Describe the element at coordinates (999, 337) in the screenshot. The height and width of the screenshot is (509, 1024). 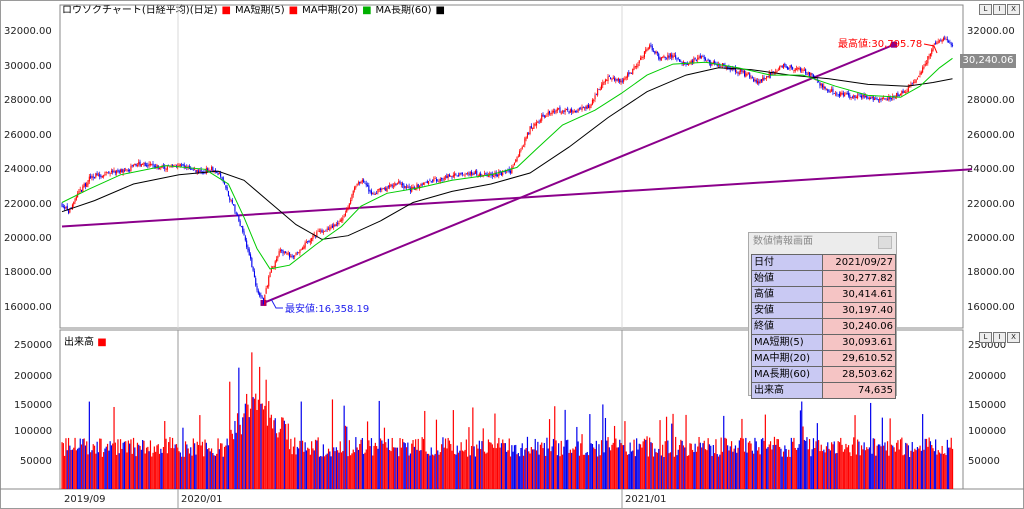
I see `volume-window-button-i: I` at that location.